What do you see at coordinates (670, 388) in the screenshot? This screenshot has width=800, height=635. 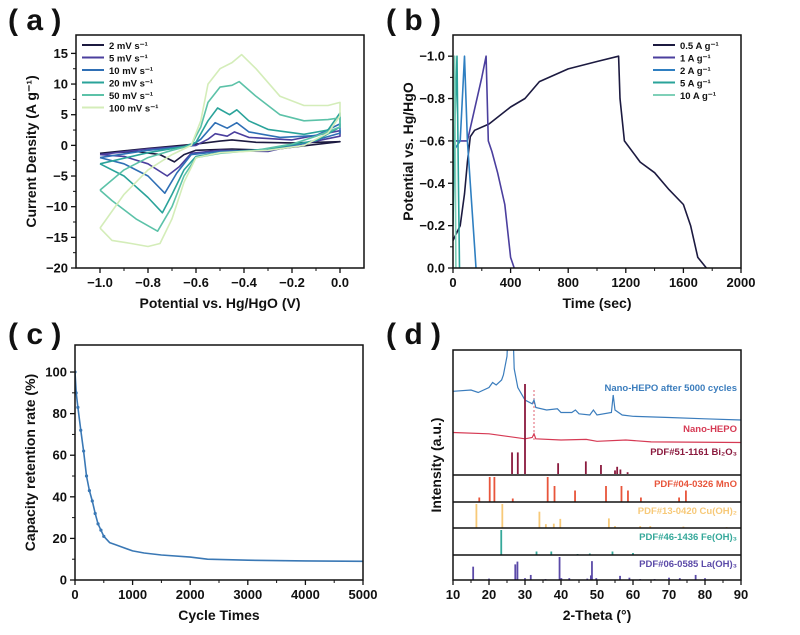 I see `pattern-label: Nano-HEPO after 5000 cycles` at bounding box center [670, 388].